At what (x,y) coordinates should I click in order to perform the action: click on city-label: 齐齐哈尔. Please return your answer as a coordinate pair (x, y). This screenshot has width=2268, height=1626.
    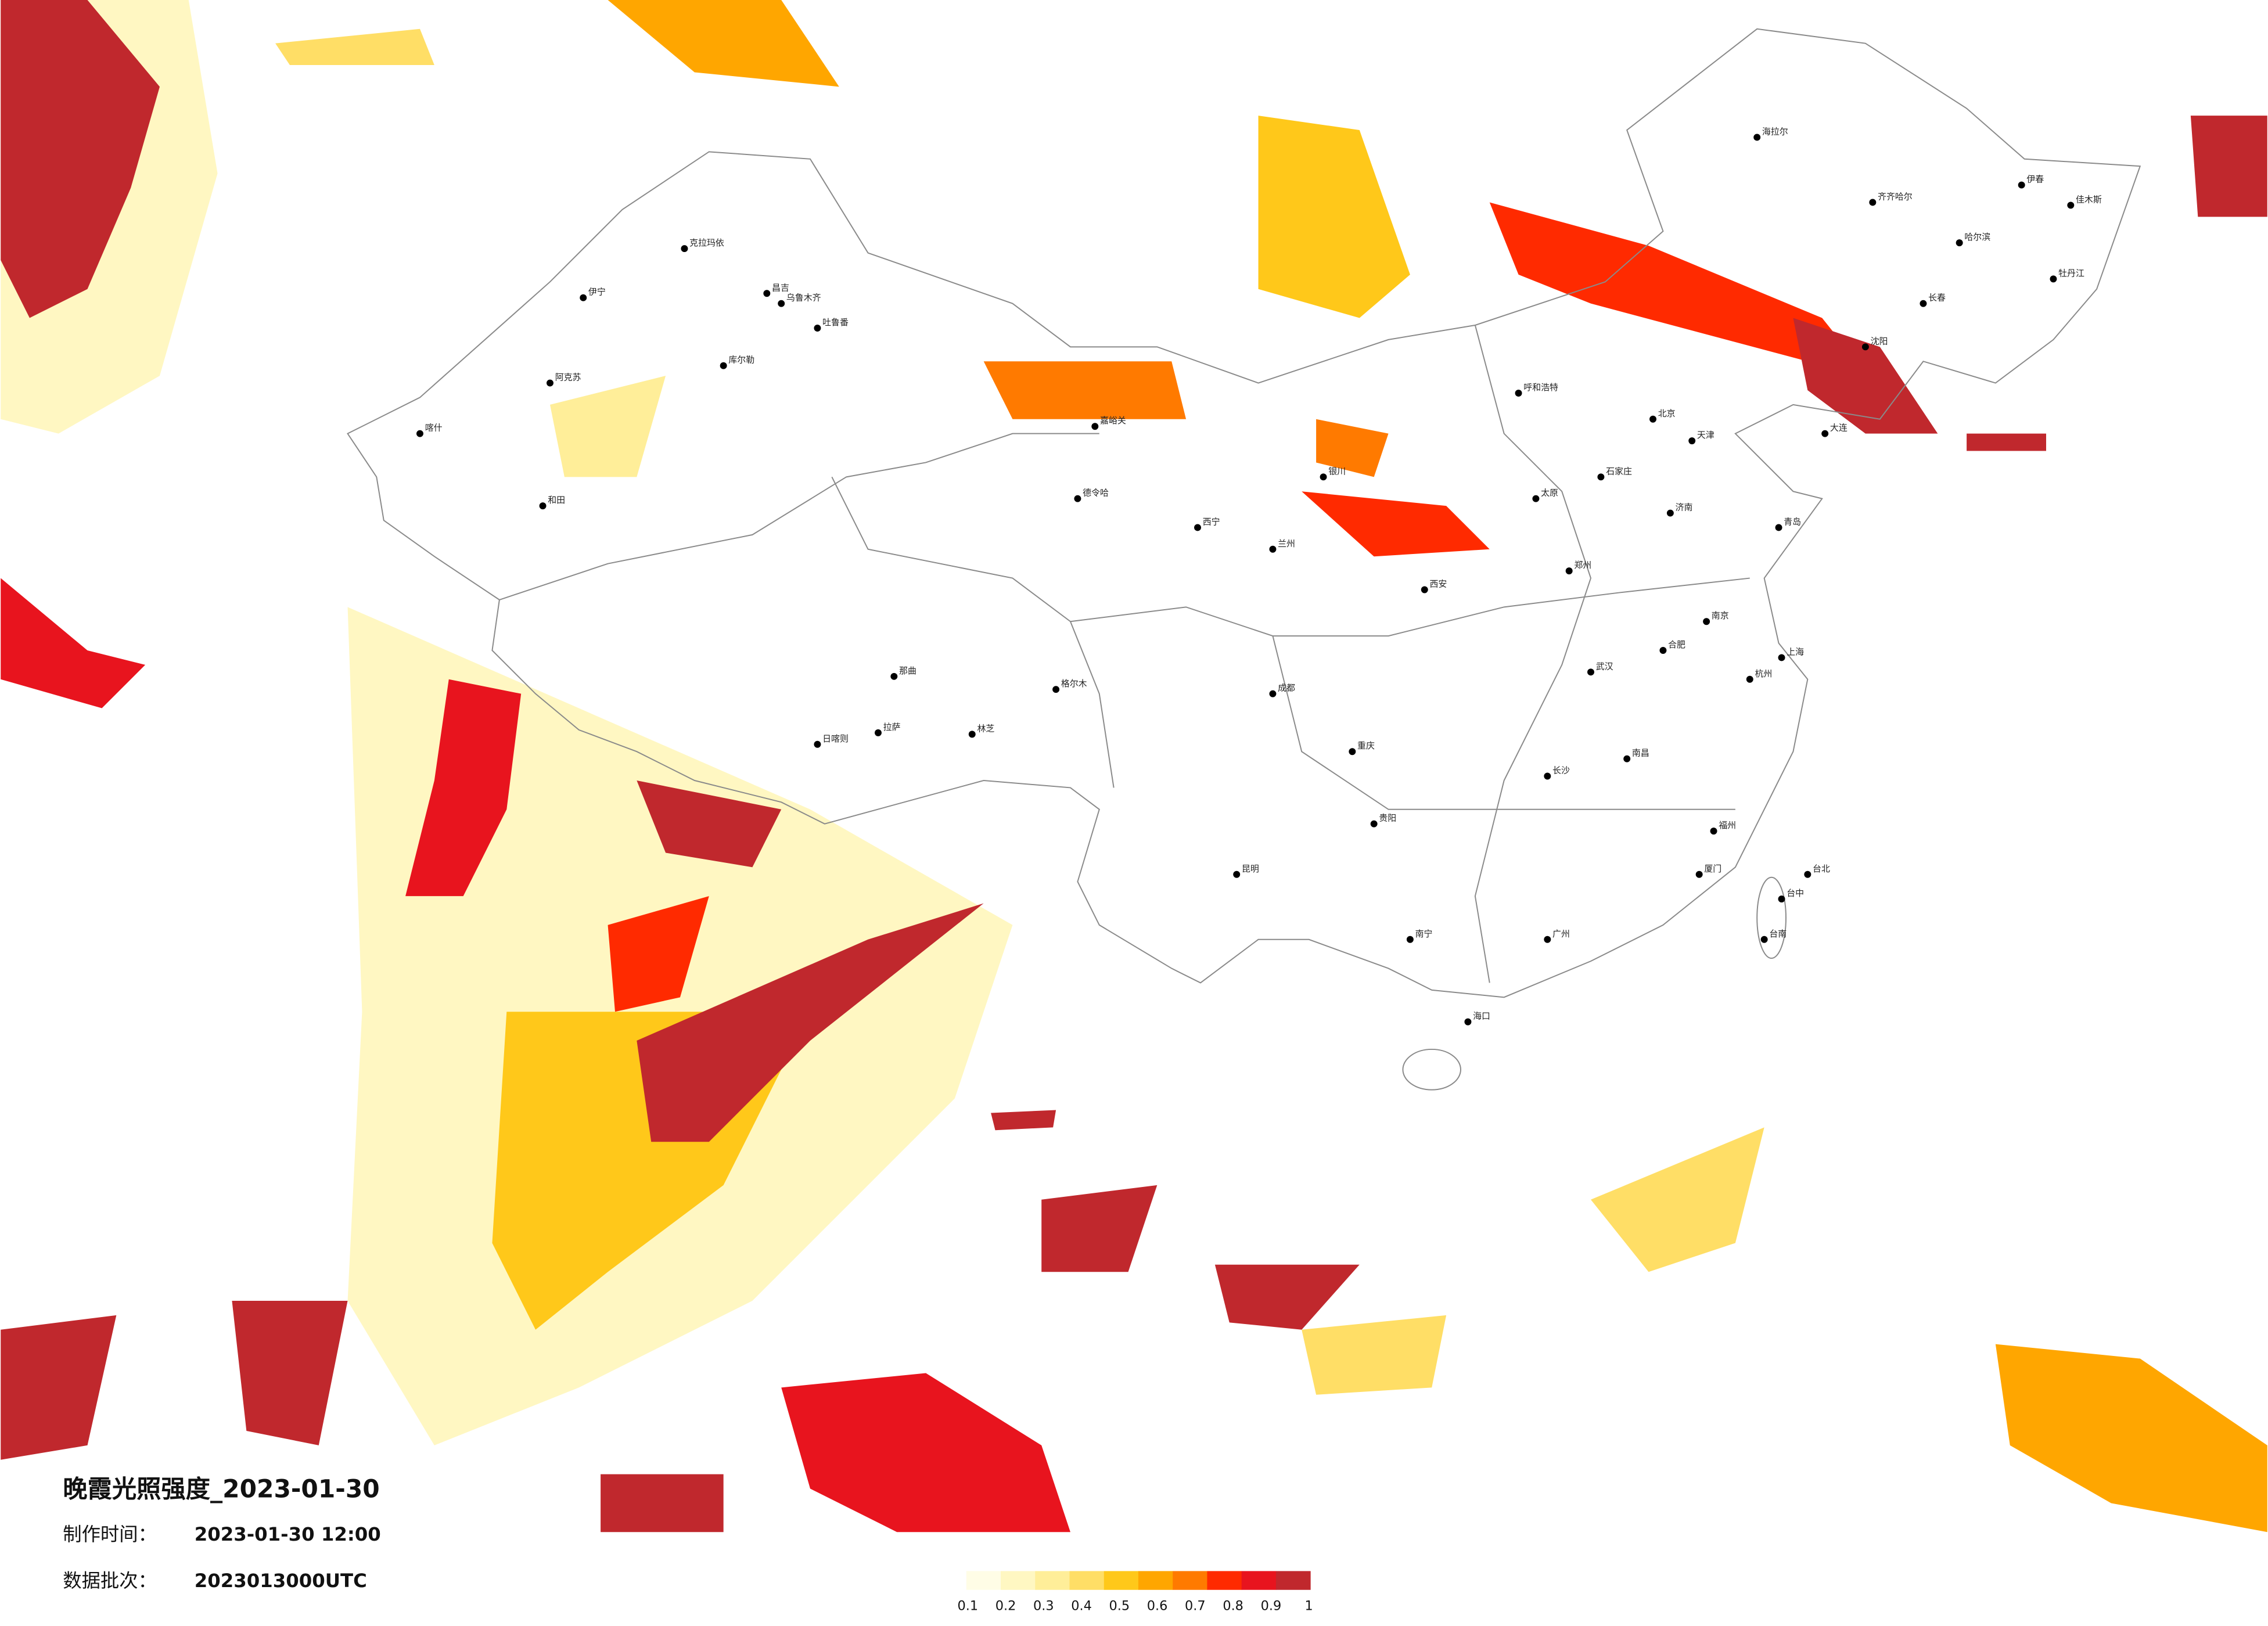
    Looking at the image, I should click on (1895, 196).